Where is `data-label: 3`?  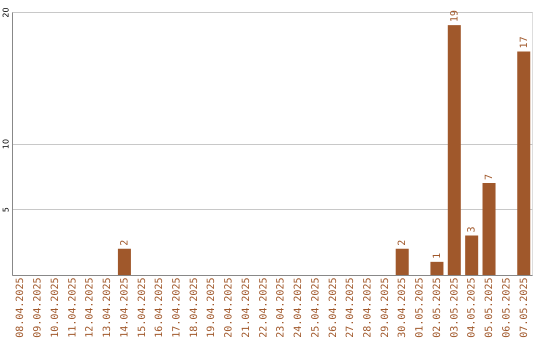 data-label: 3 is located at coordinates (472, 229).